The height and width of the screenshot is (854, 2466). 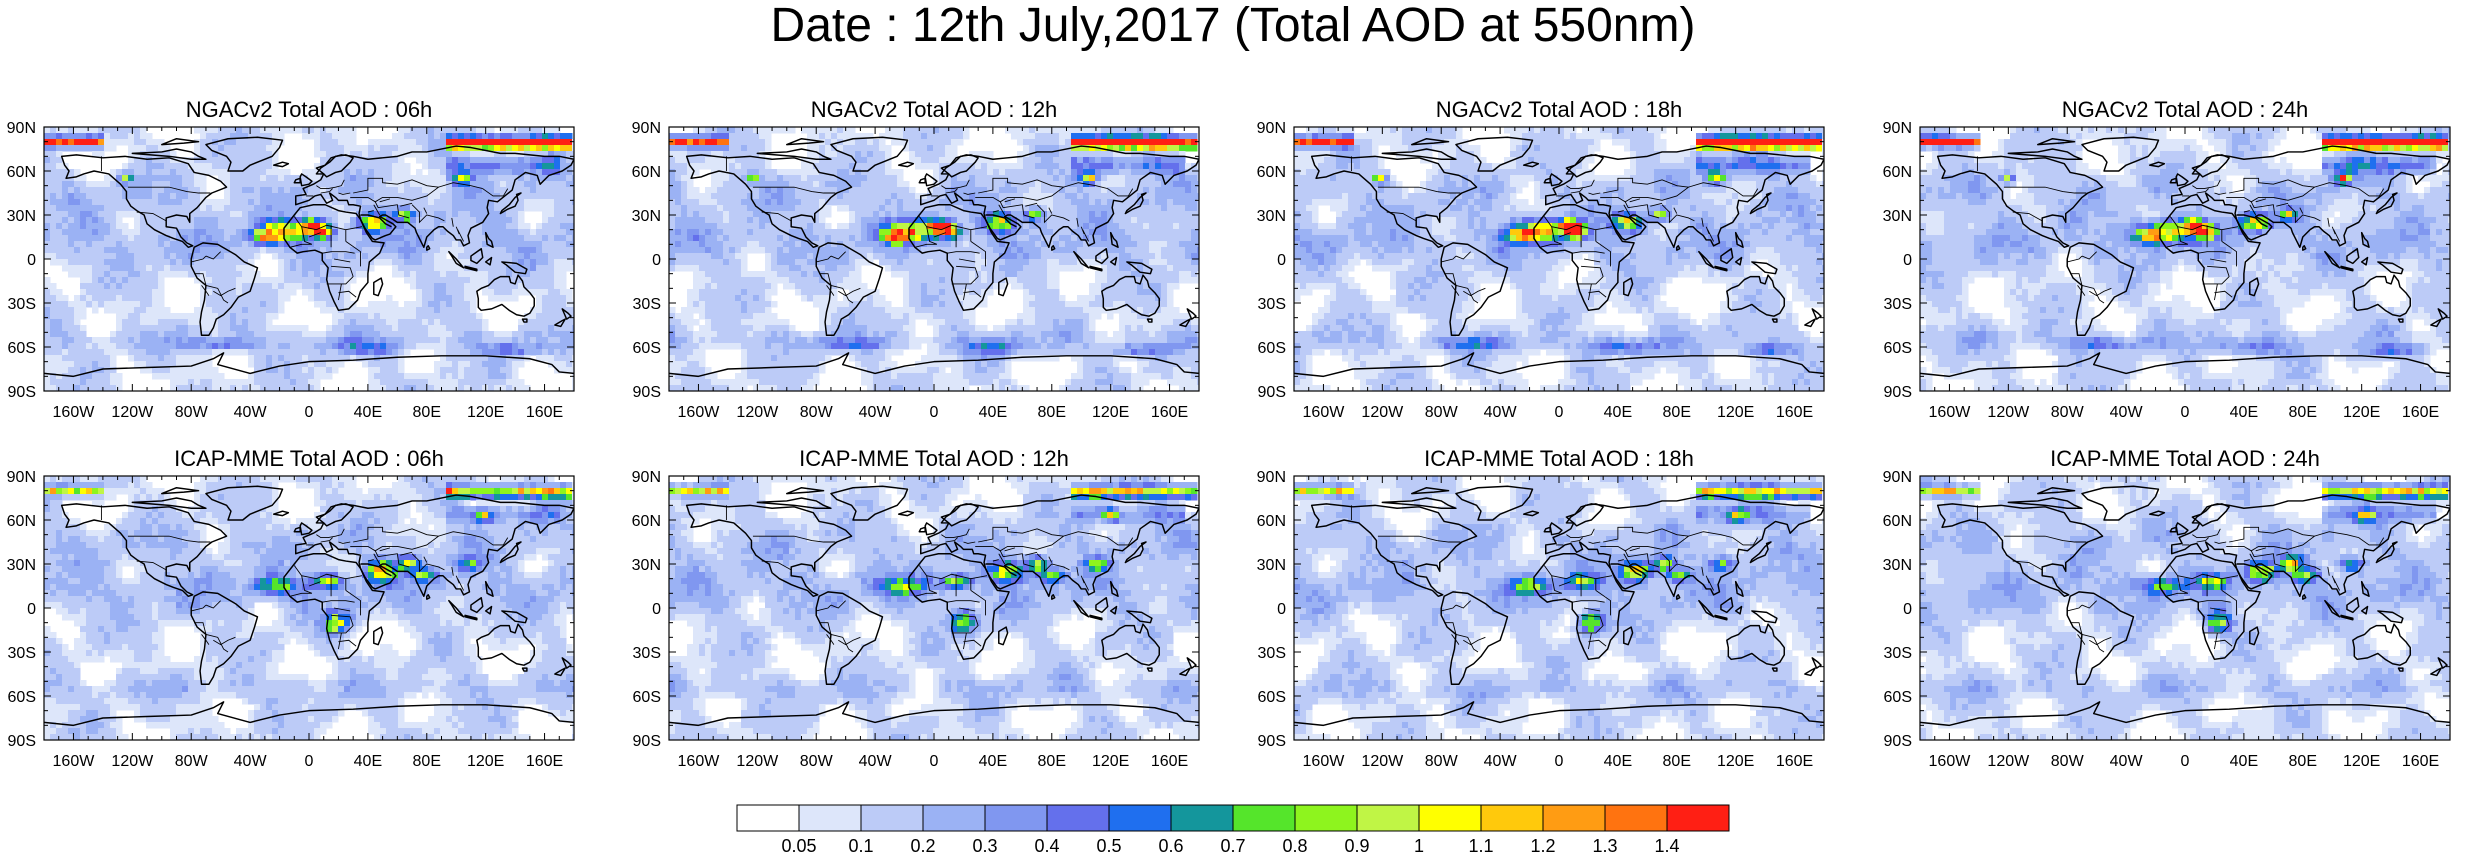 I want to click on panel-title: ICAP-MME Total AOD : 24h, so click(x=2185, y=458).